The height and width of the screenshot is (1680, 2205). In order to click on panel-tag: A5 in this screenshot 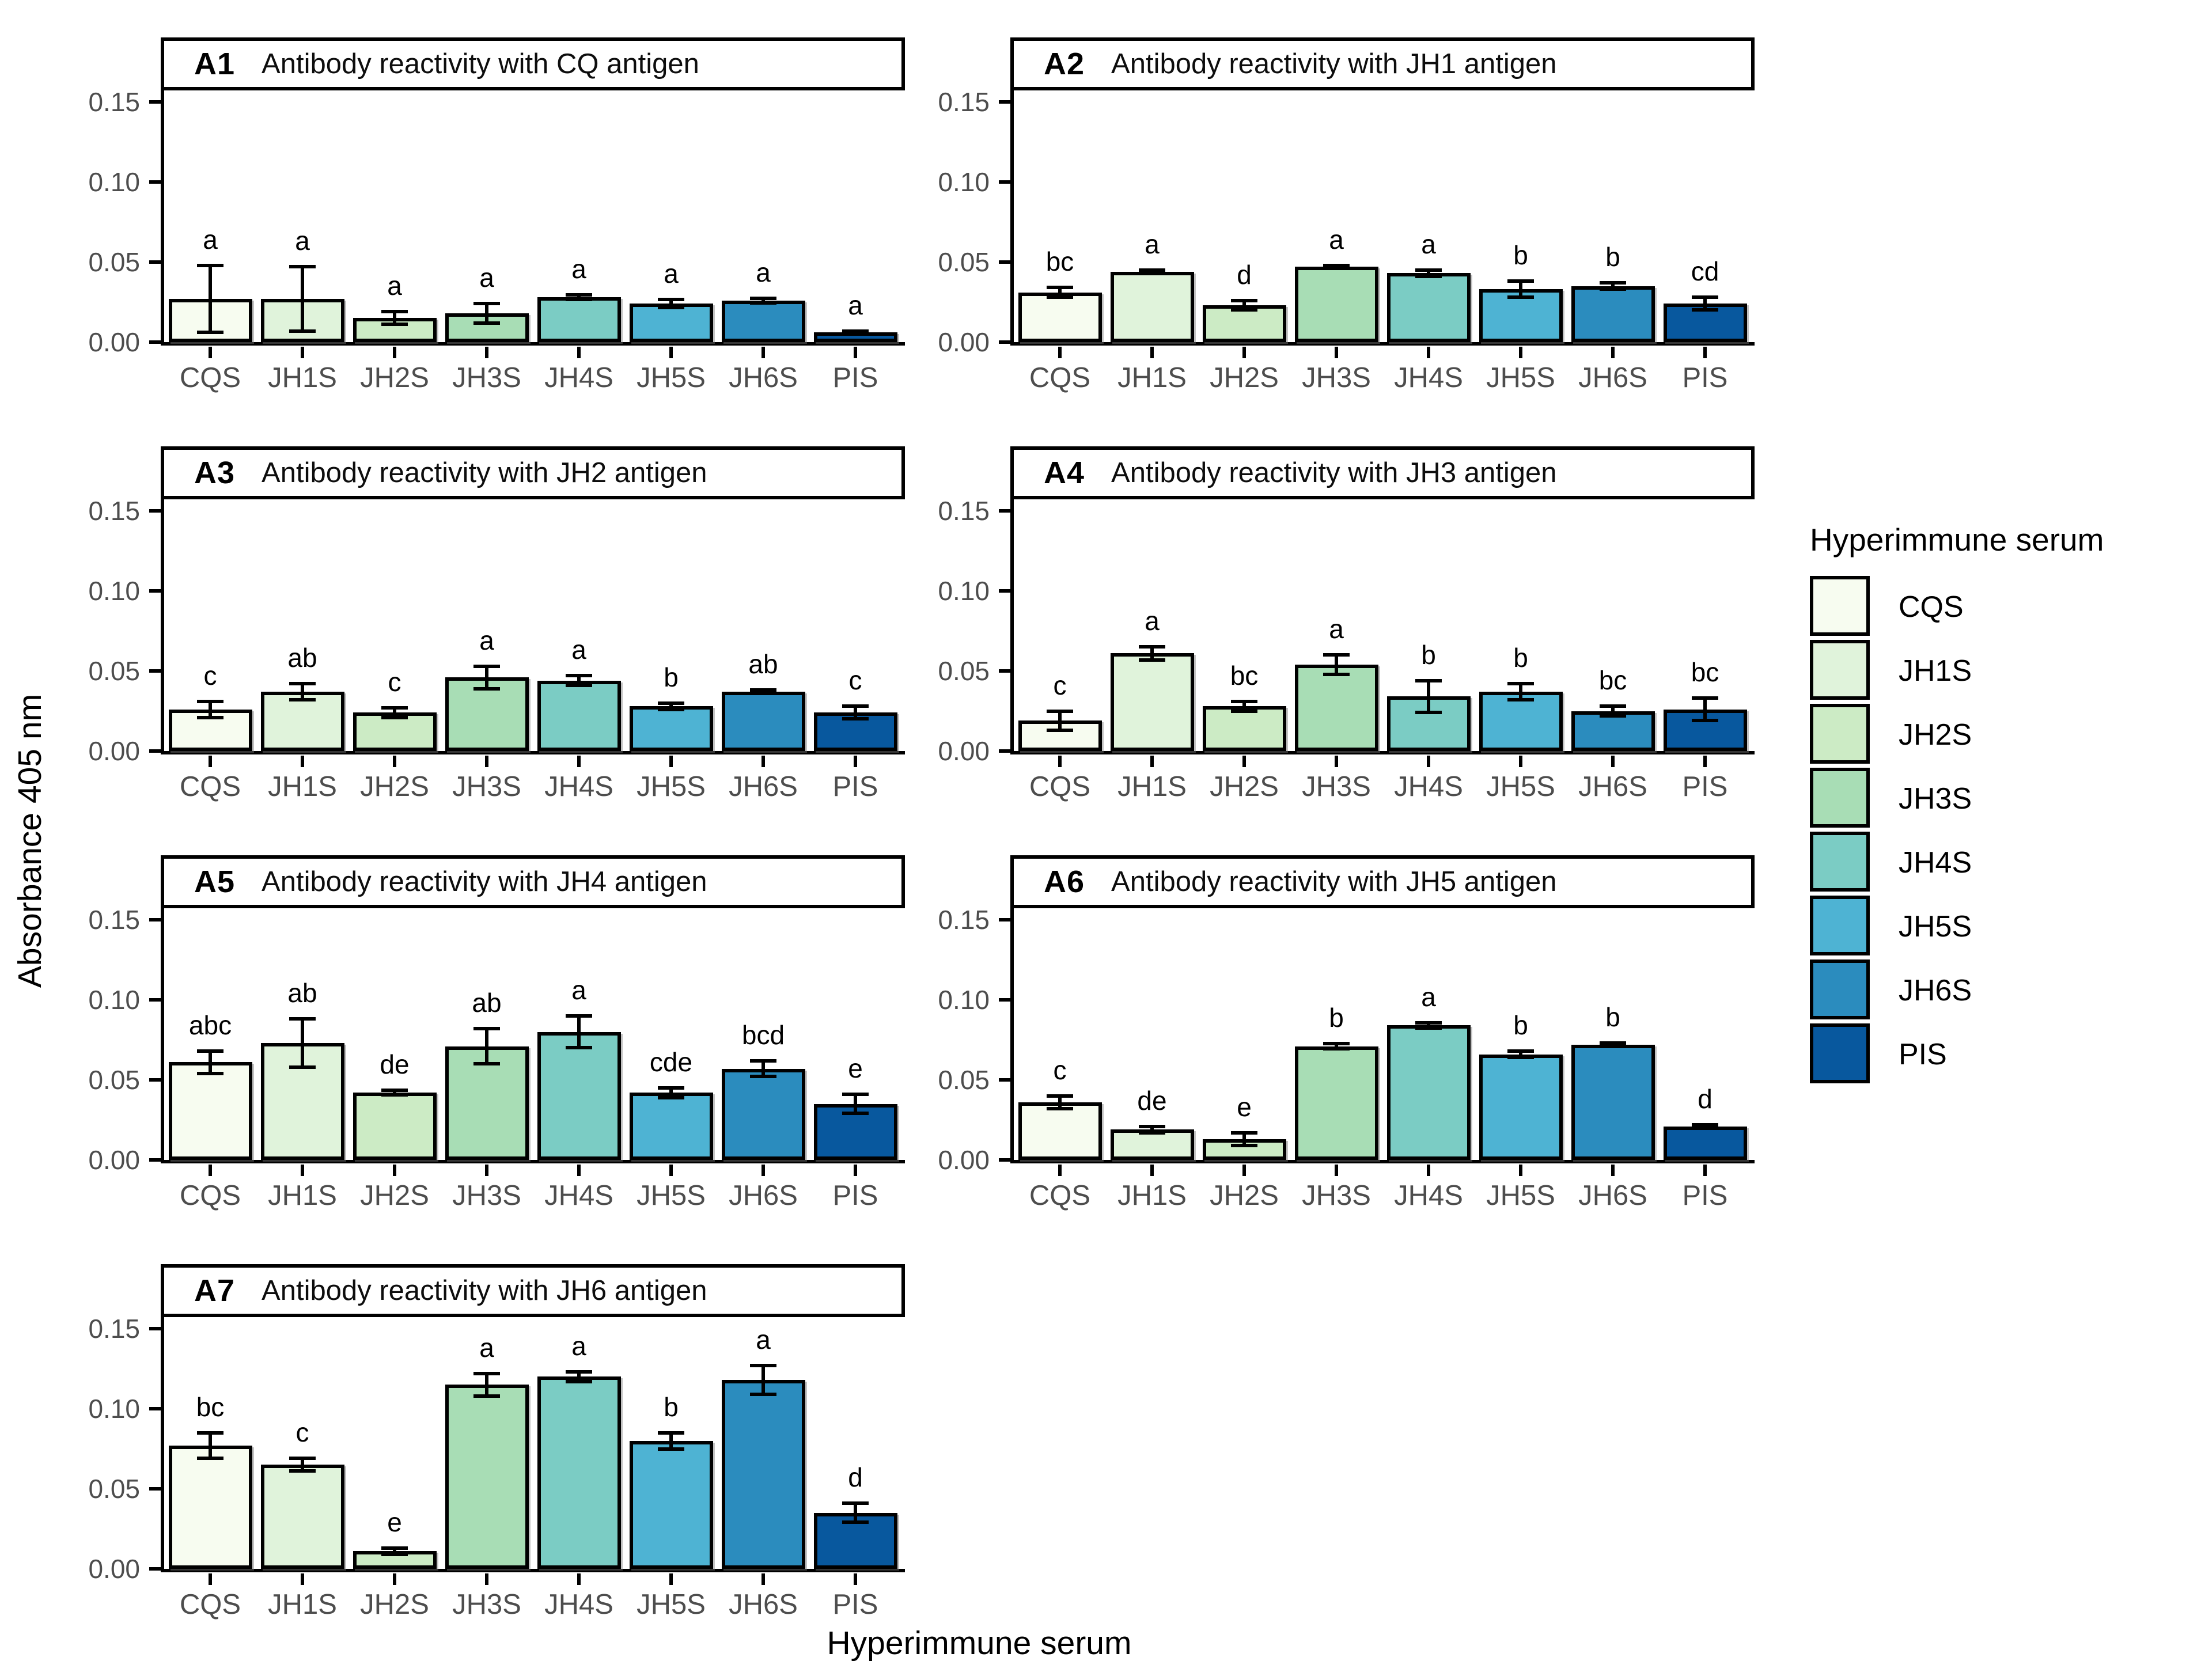, I will do `click(215, 881)`.